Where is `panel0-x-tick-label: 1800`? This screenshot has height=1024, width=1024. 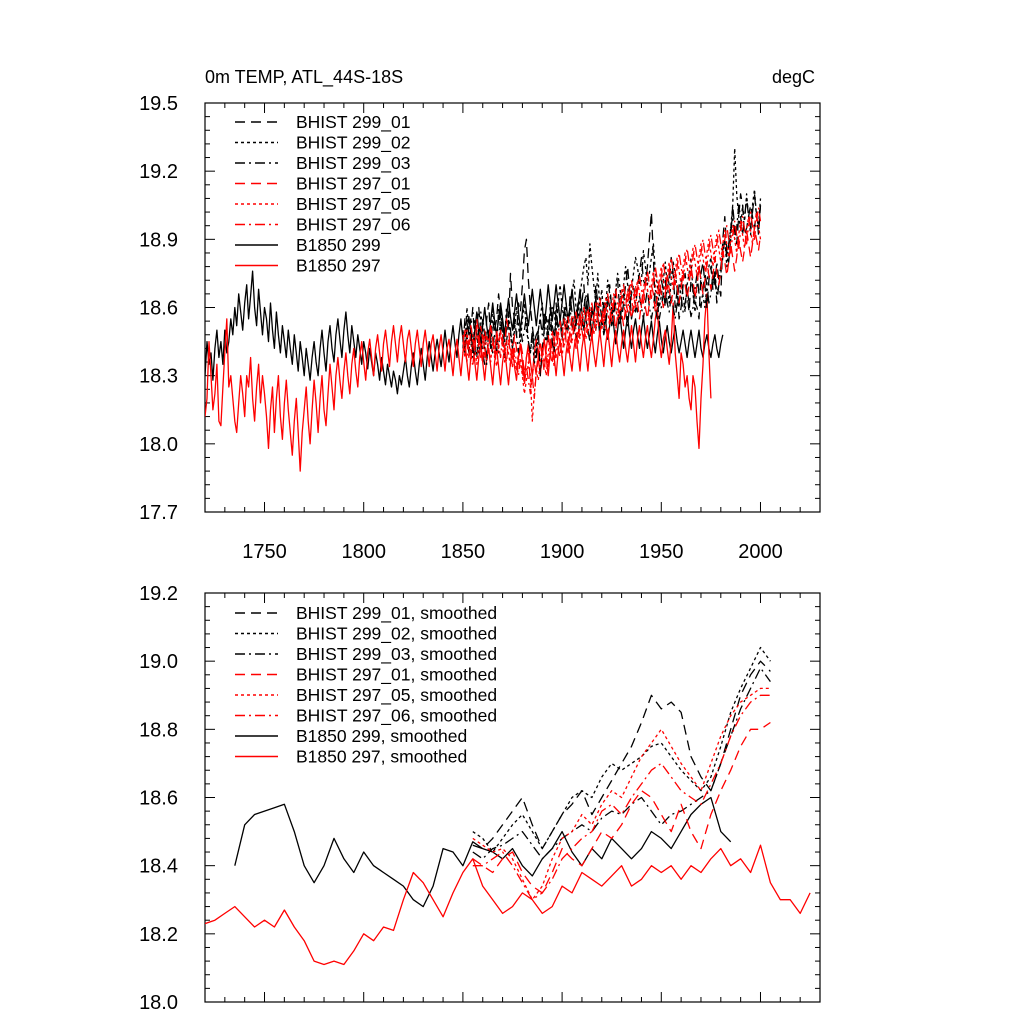
panel0-x-tick-label: 1800 is located at coordinates (363, 552).